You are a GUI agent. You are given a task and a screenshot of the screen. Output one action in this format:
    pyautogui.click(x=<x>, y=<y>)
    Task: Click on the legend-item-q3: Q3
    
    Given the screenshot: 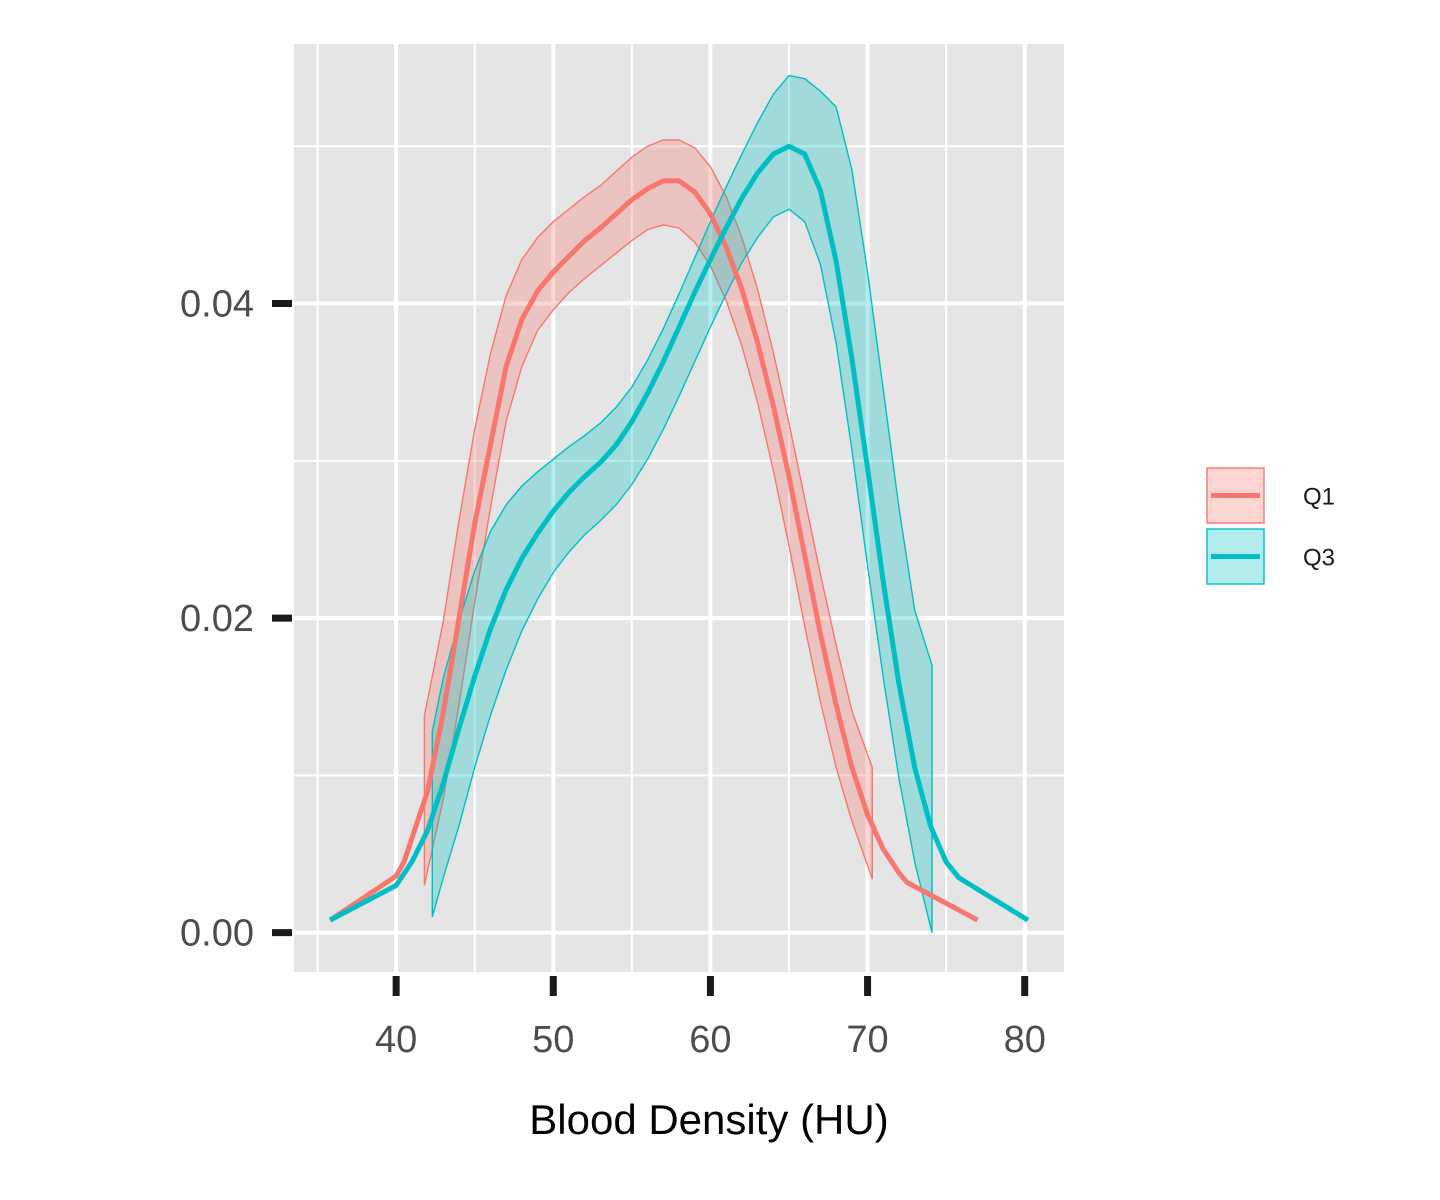 What is the action you would take?
    pyautogui.click(x=1270, y=556)
    